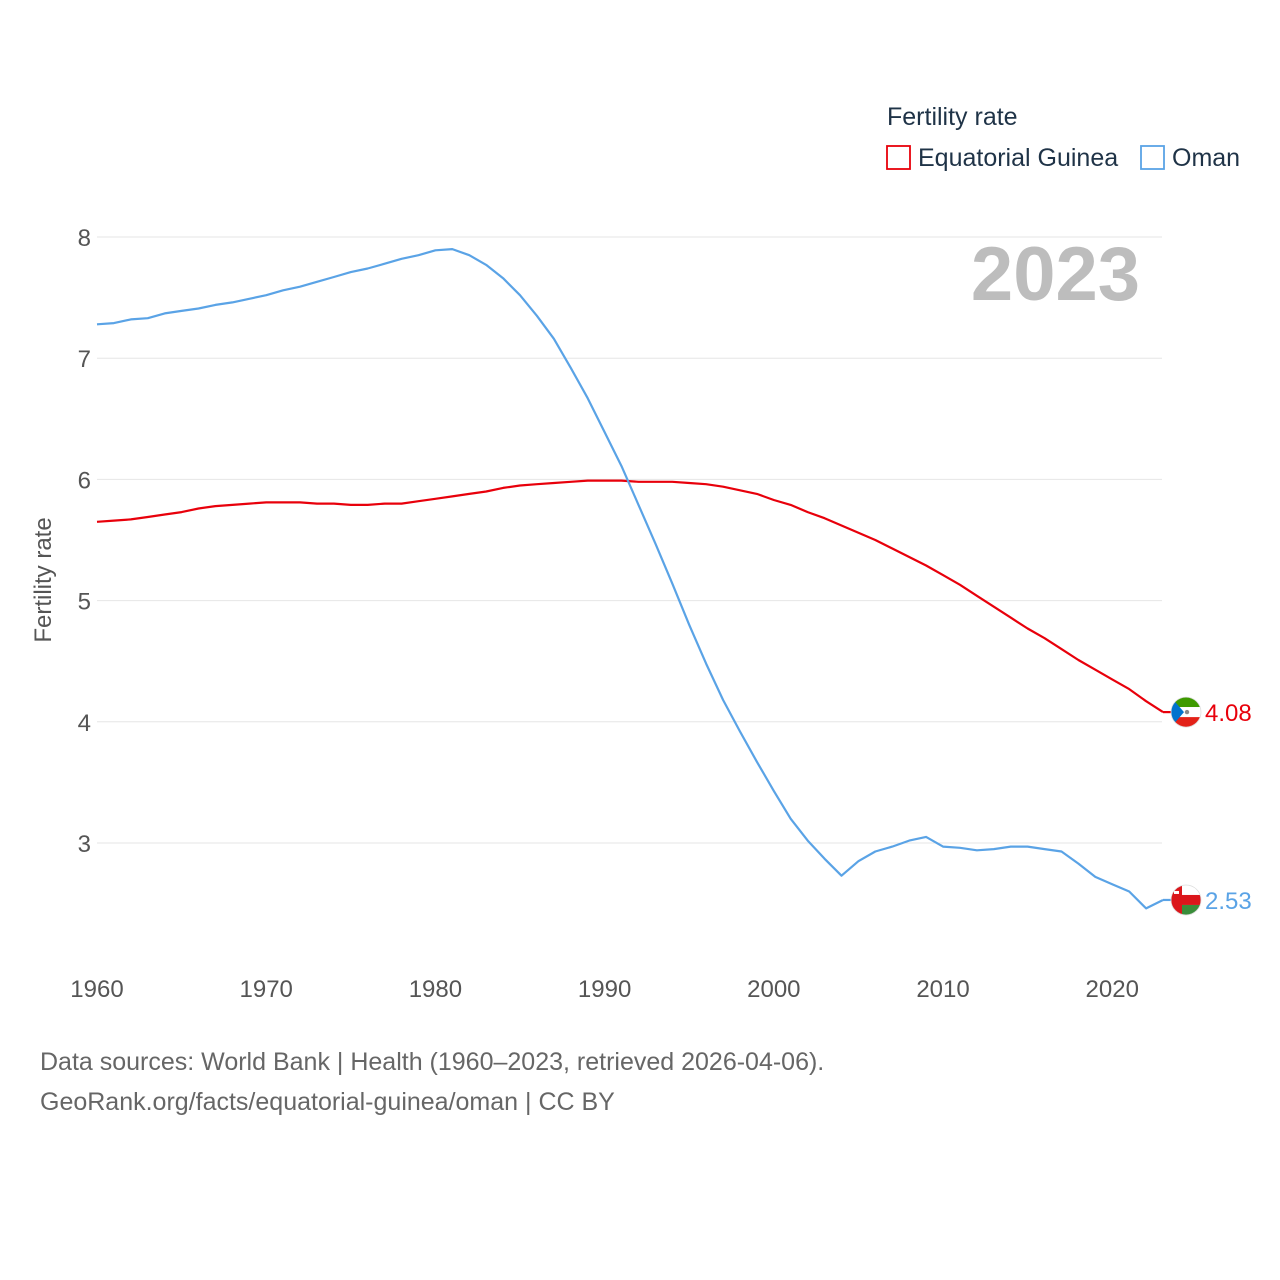  I want to click on end-value-label-equatorial-guinea: 4.08, so click(1228, 713).